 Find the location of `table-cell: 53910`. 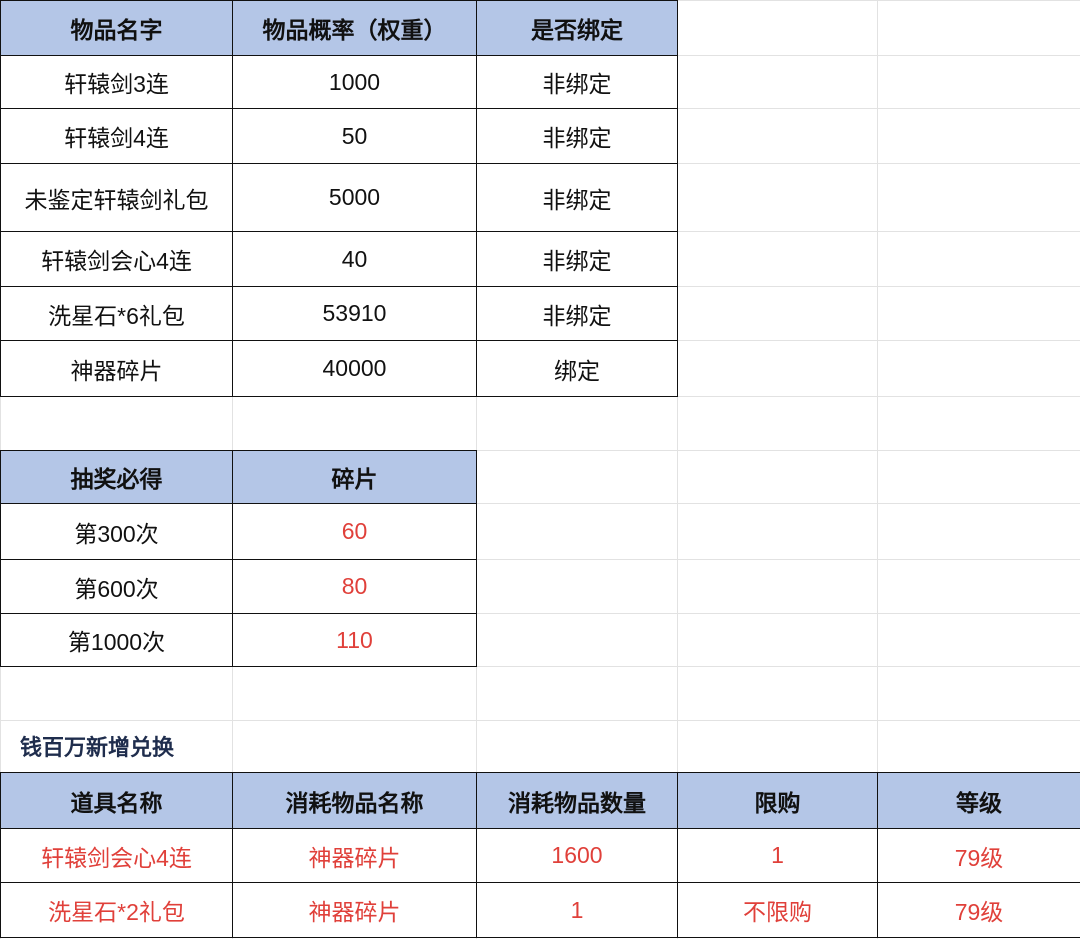

table-cell: 53910 is located at coordinates (354, 313).